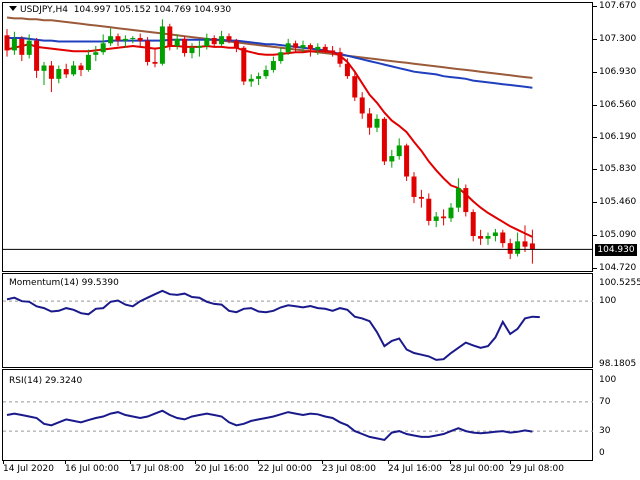  What do you see at coordinates (152, 10) in the screenshot?
I see `chart-ohlc: 104.997 105.152 104.769 104.930` at bounding box center [152, 10].